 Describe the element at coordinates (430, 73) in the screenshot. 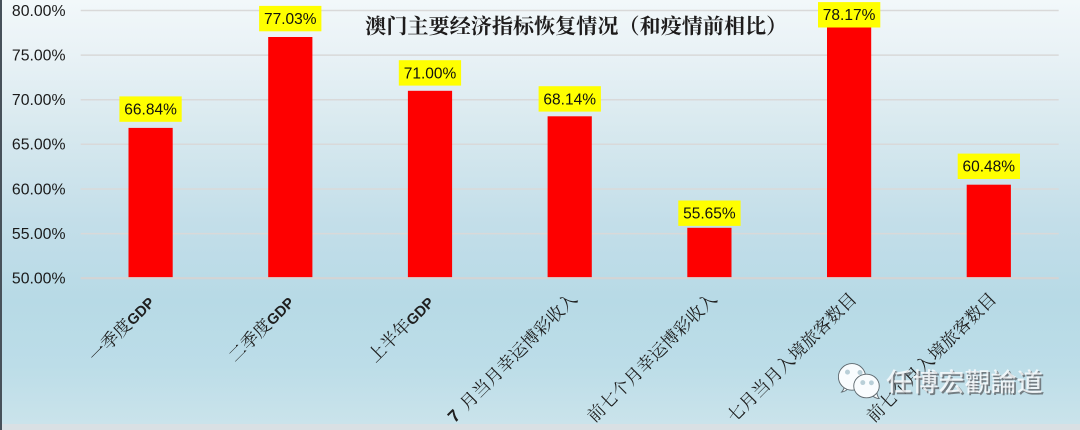

I see `svg-text: 71.00%` at that location.